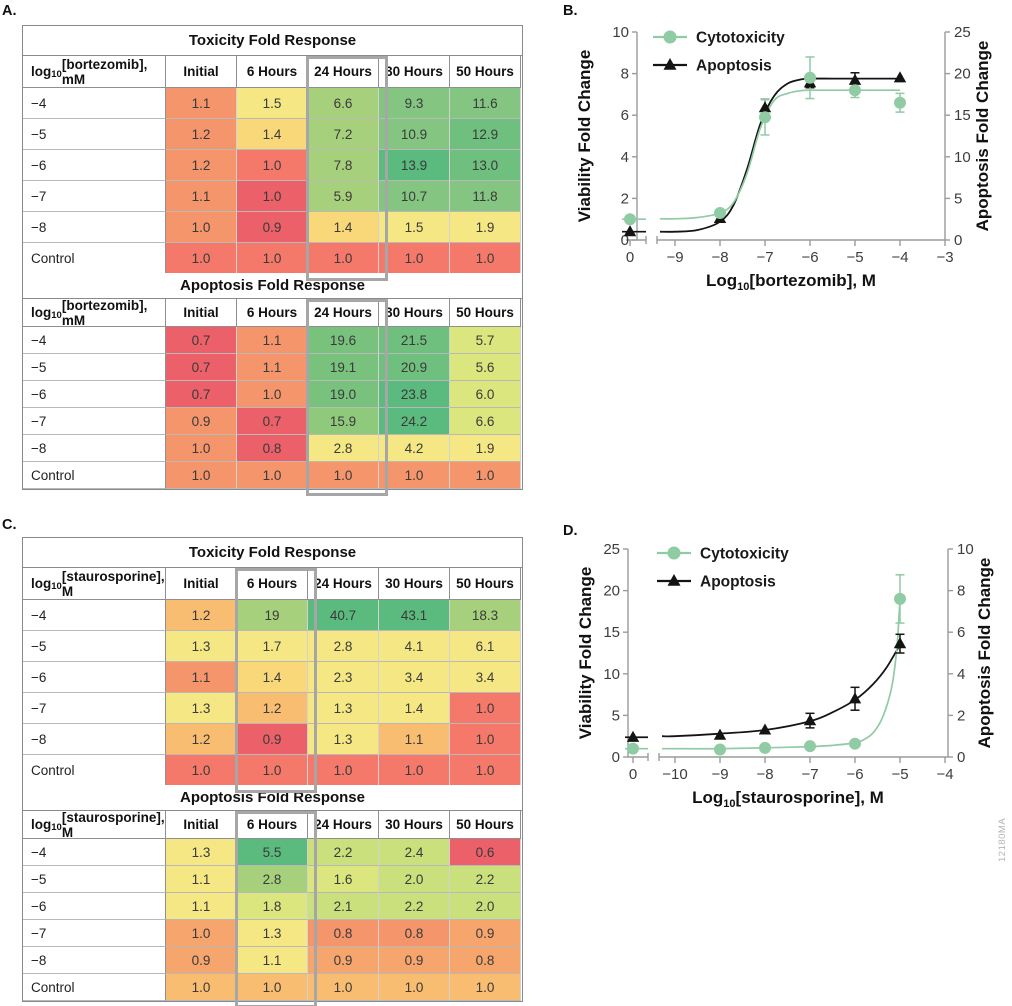 The image size is (1012, 1006). What do you see at coordinates (625, 115) in the screenshot?
I see `left-tick-label: 6` at bounding box center [625, 115].